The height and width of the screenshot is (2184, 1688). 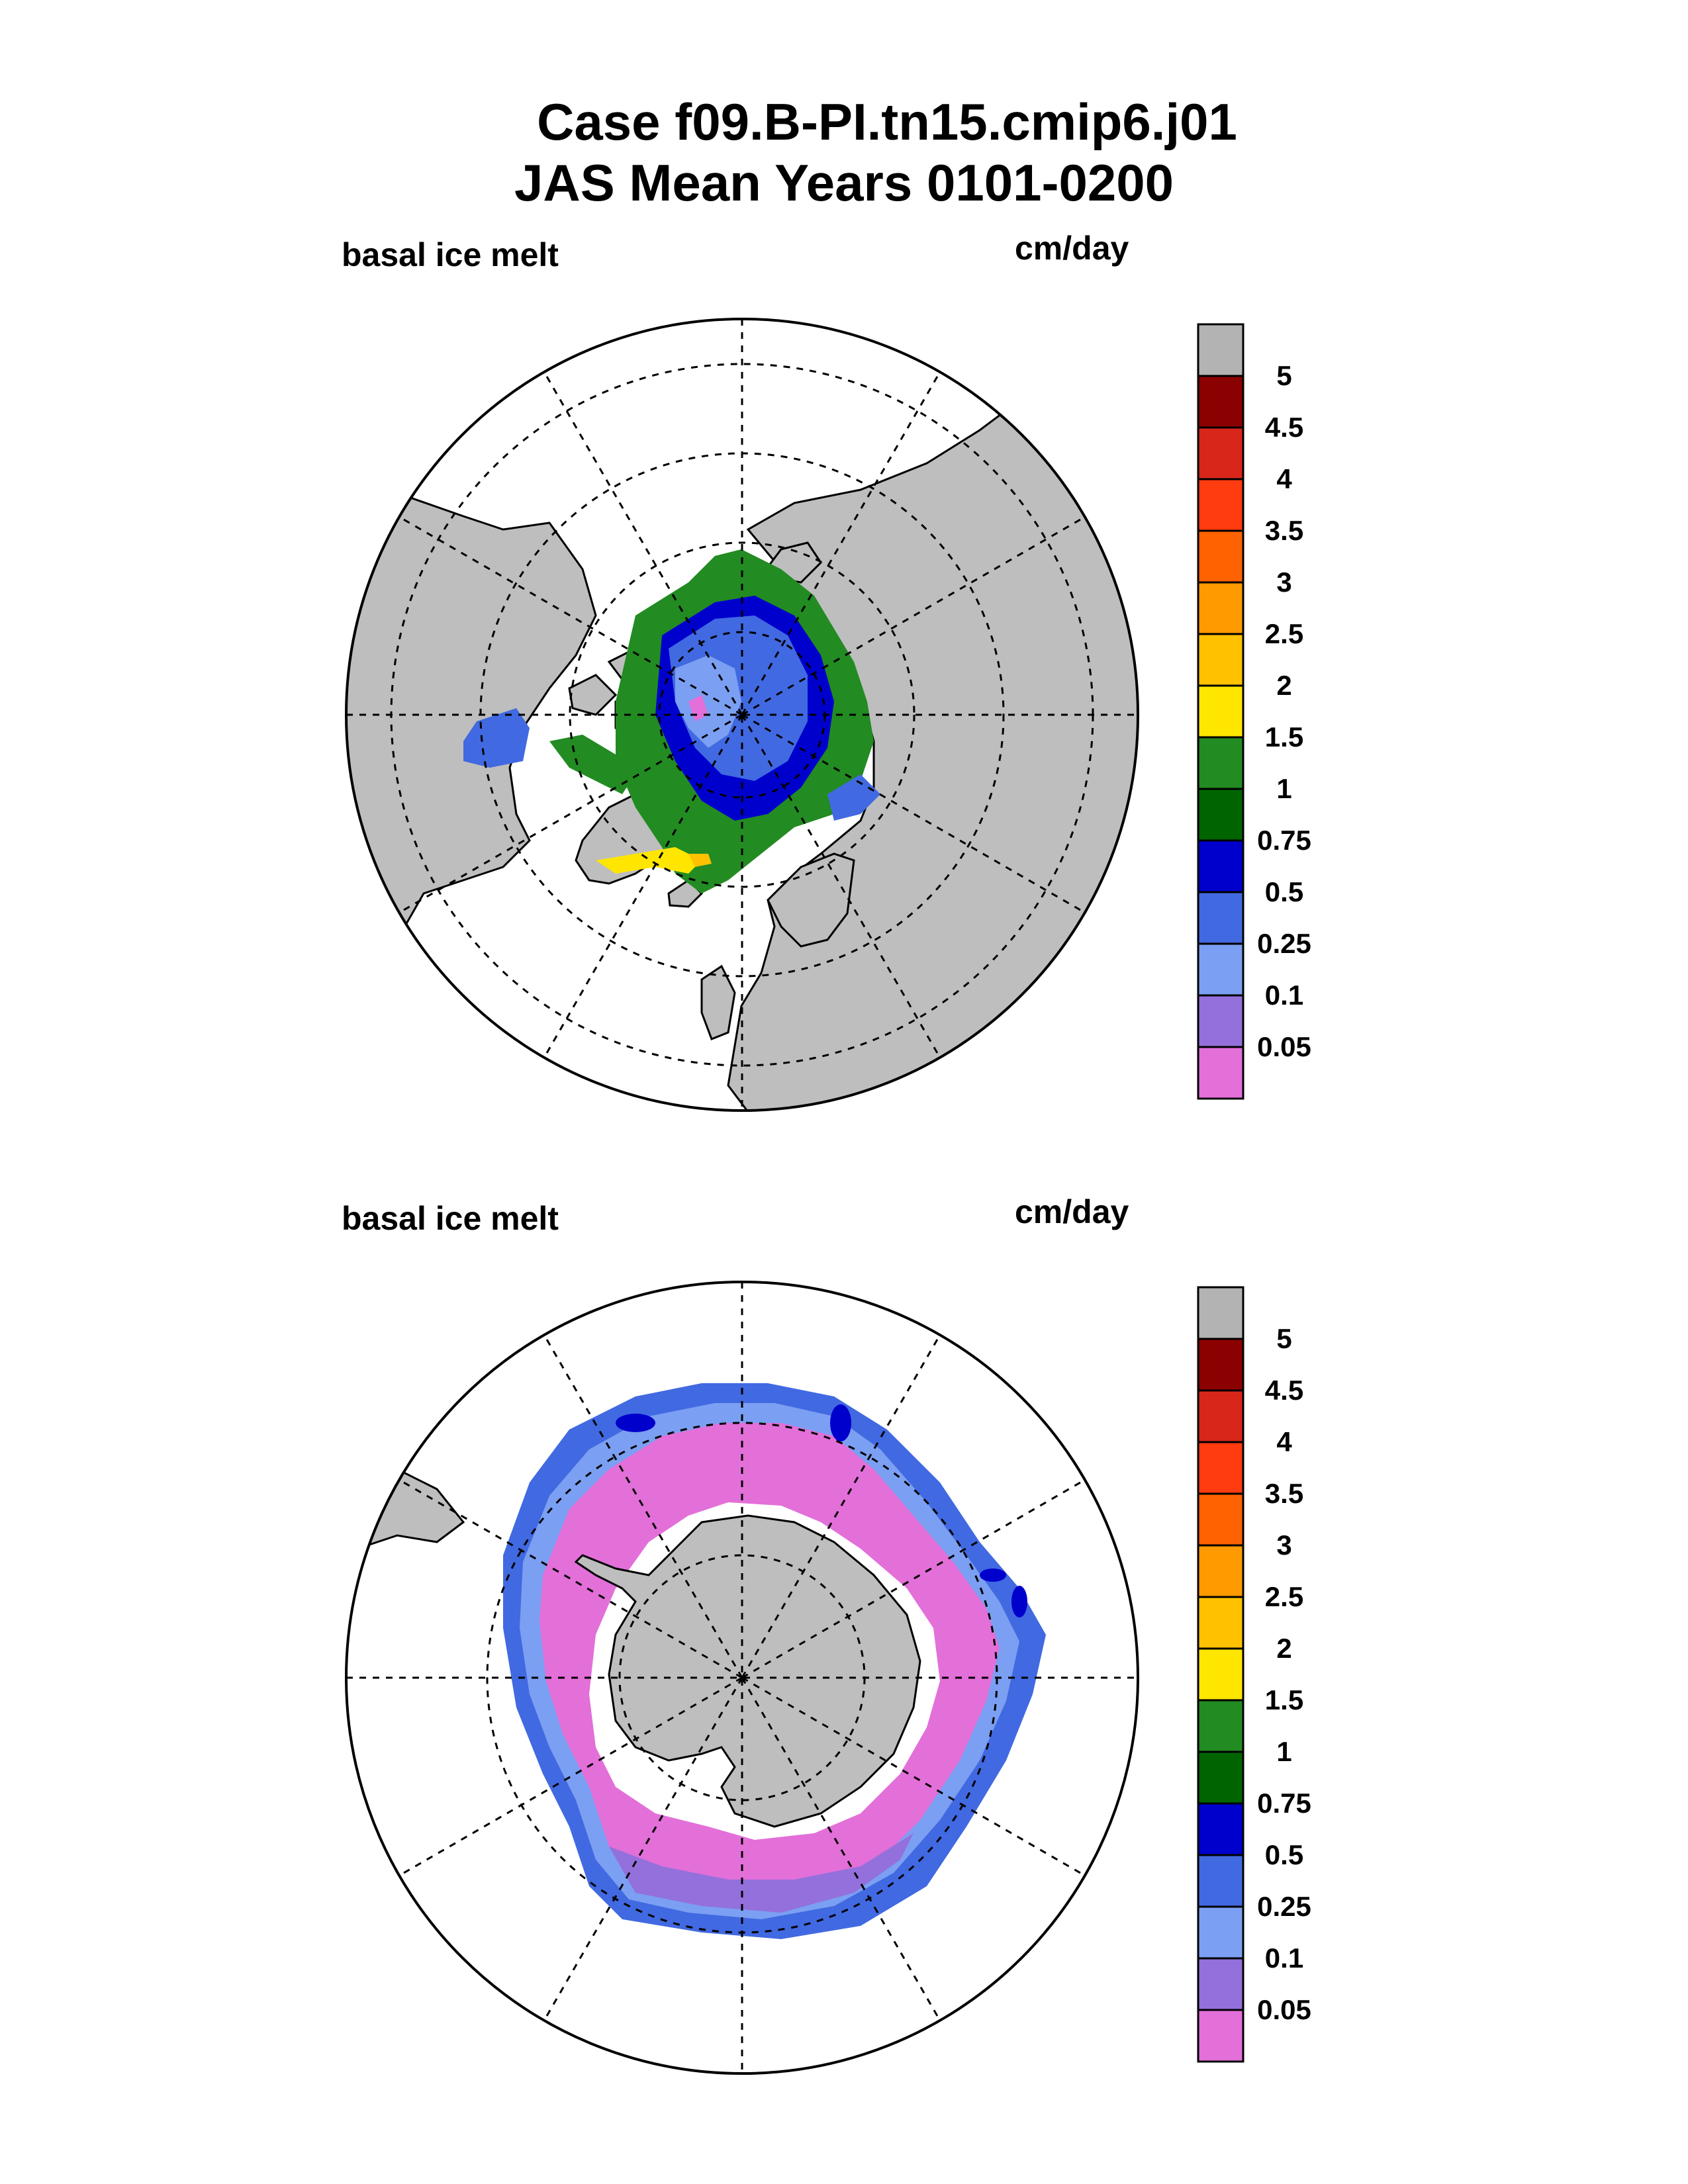 I want to click on north-colorbar-label: 1.5, so click(x=1284, y=736).